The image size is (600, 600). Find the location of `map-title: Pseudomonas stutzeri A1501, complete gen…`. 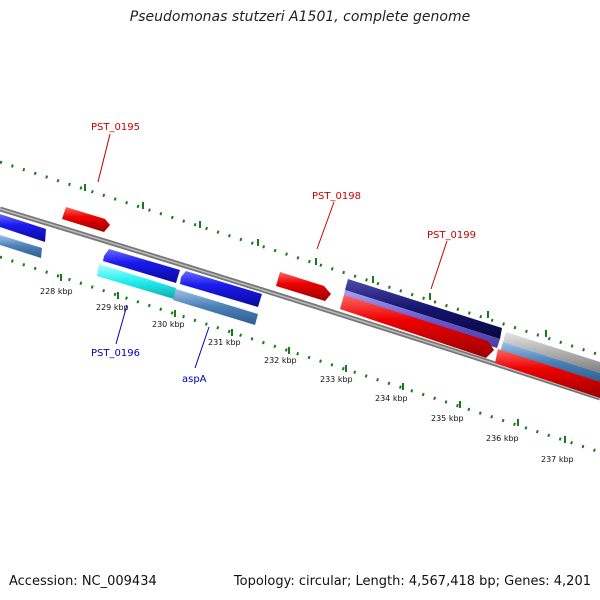

map-title: Pseudomonas stutzeri A1501, complete gen… is located at coordinates (300, 17).